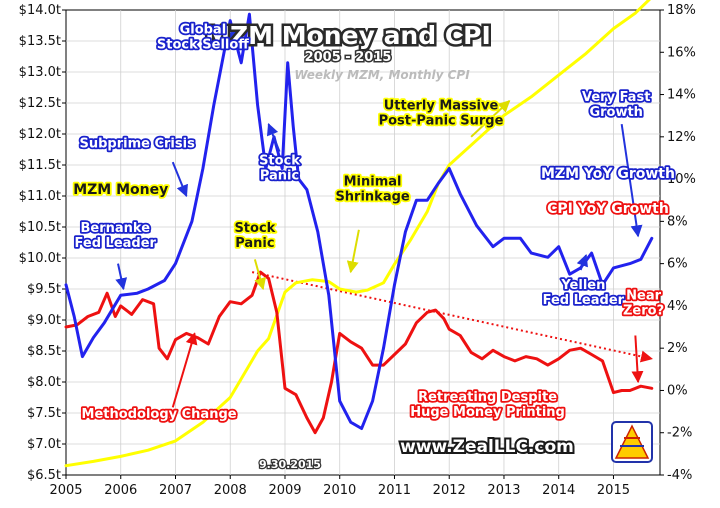 The height and width of the screenshot is (508, 720). I want to click on x-tick-label: 2009, so click(284, 490).